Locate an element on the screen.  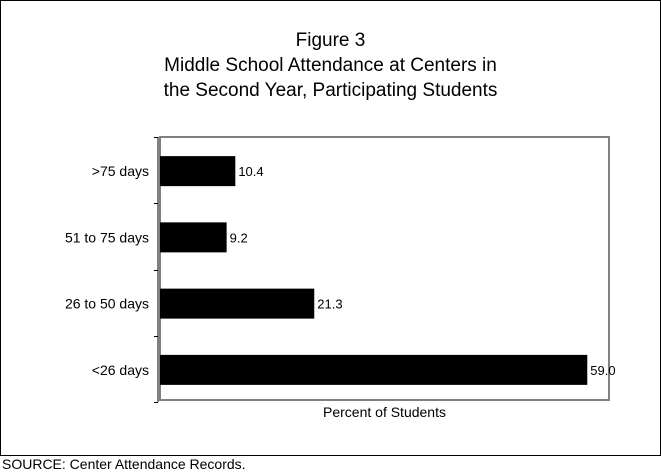
category-label-1: 51 to 75 days is located at coordinates (107, 237).